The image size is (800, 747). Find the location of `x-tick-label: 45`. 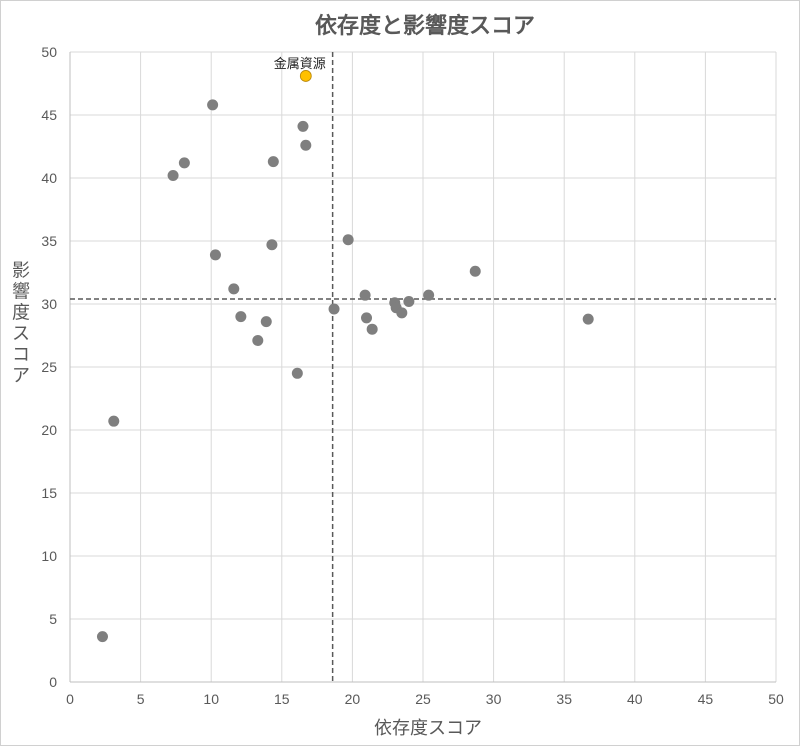

x-tick-label: 45 is located at coordinates (706, 699).